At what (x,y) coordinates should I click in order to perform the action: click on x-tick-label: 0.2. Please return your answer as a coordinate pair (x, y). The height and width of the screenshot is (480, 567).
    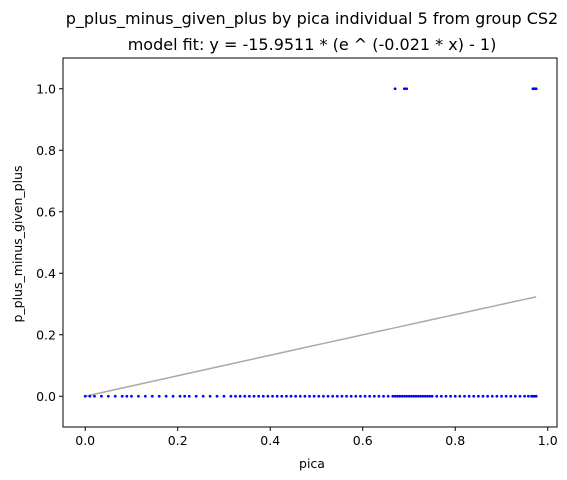
    Looking at the image, I should click on (178, 440).